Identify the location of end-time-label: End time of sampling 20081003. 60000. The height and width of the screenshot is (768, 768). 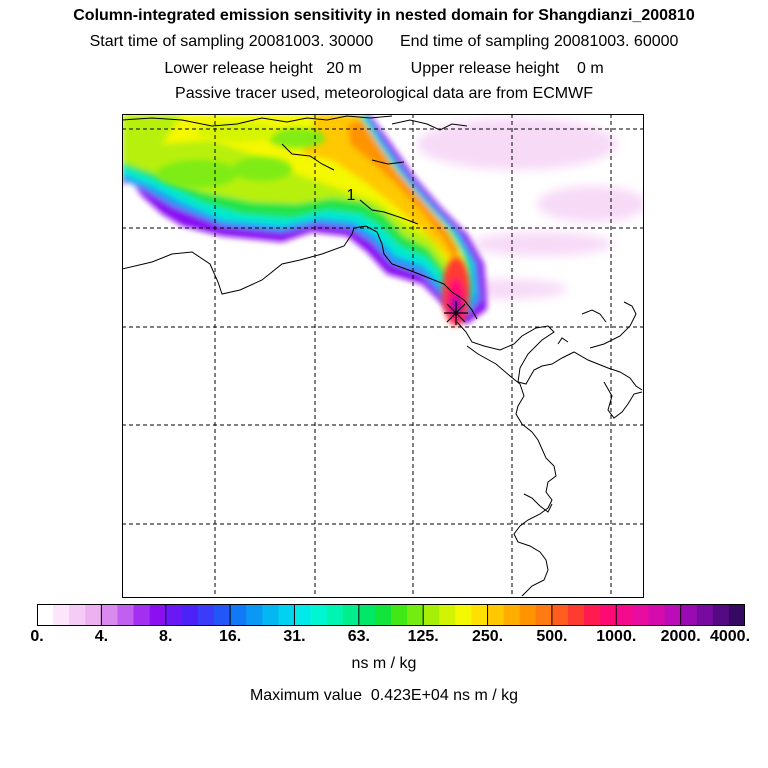
(539, 41).